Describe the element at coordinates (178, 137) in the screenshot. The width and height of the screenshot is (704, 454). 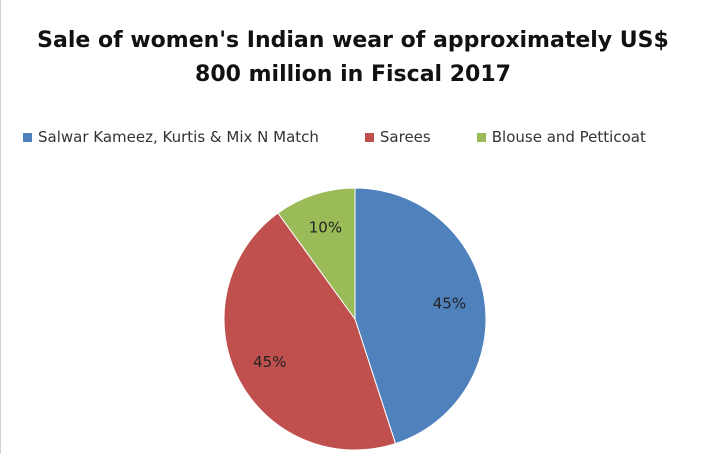
I see `legend-label: Salwar Kameez, Kurtis & Mix N Match` at that location.